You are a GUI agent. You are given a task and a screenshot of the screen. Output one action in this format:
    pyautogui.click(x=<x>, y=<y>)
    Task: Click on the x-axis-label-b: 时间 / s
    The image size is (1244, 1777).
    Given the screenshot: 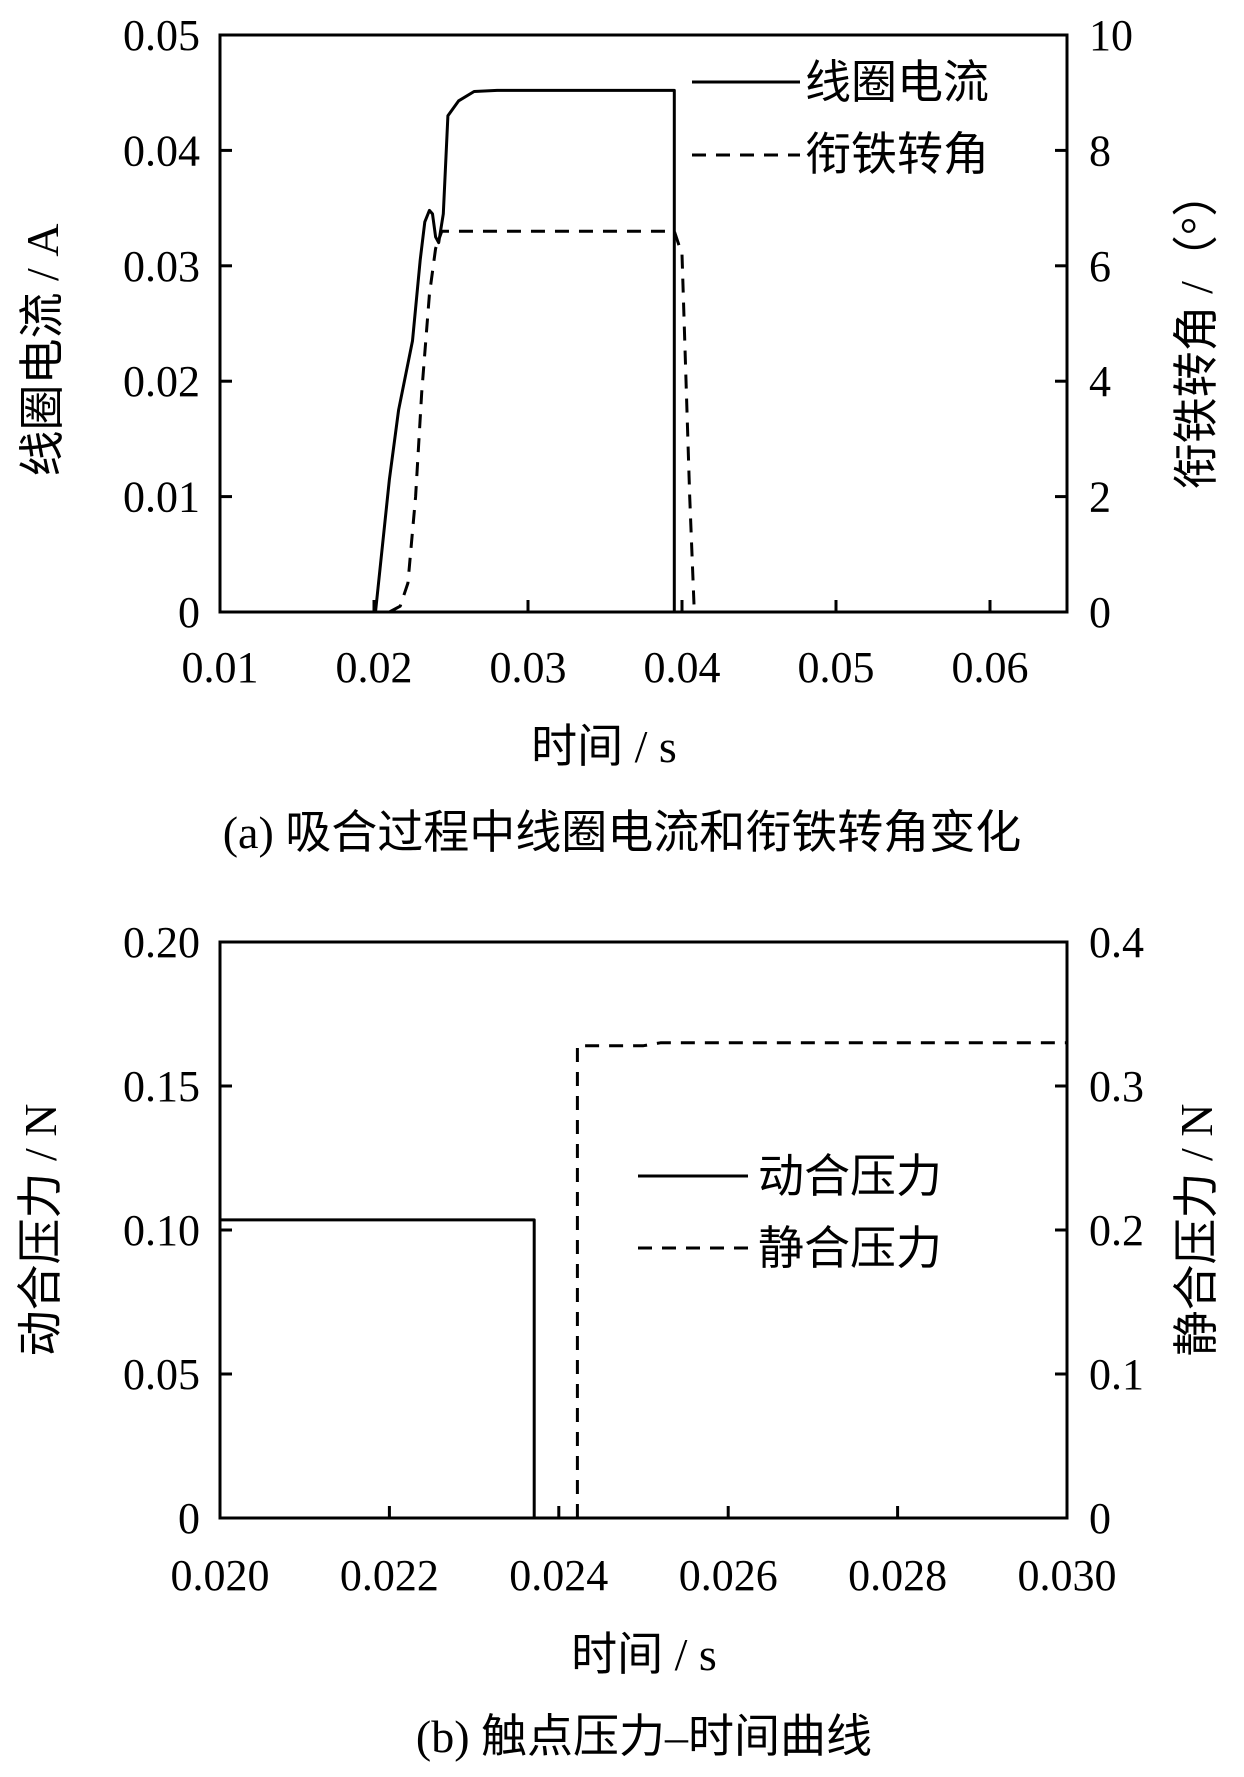 What is the action you would take?
    pyautogui.click(x=644, y=1654)
    